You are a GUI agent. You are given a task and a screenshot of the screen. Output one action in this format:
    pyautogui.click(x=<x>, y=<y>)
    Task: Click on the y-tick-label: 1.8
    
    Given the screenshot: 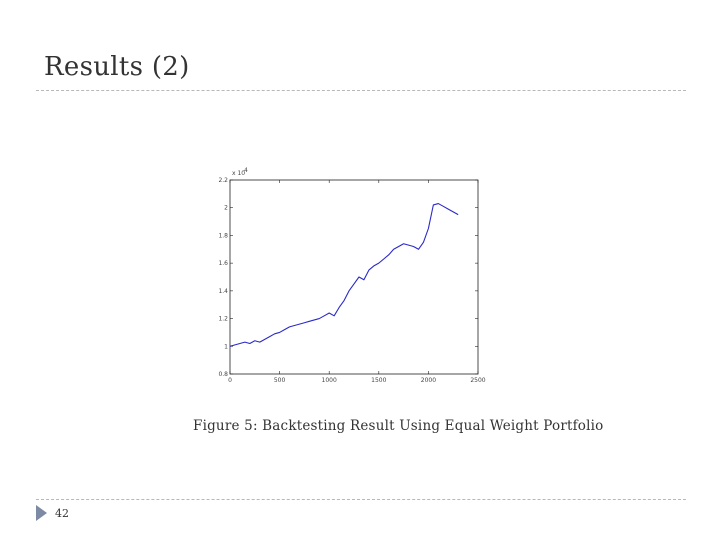 What is the action you would take?
    pyautogui.click(x=223, y=235)
    